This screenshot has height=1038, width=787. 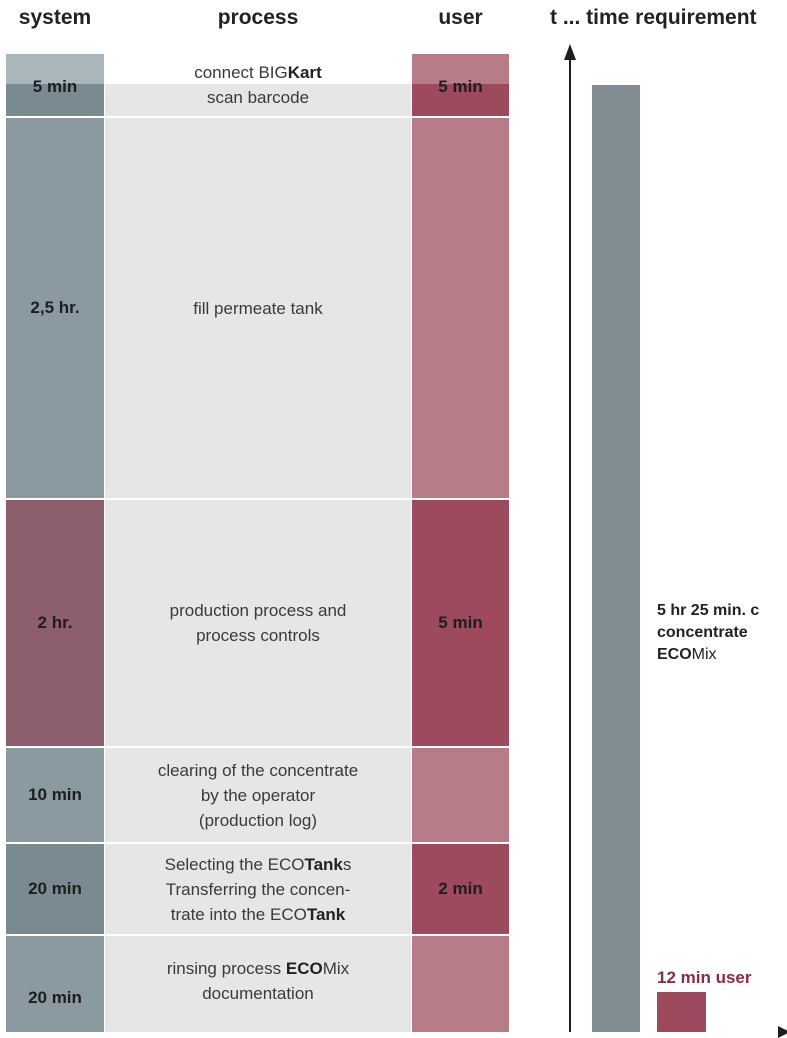 I want to click on header-system: system, so click(x=55, y=17).